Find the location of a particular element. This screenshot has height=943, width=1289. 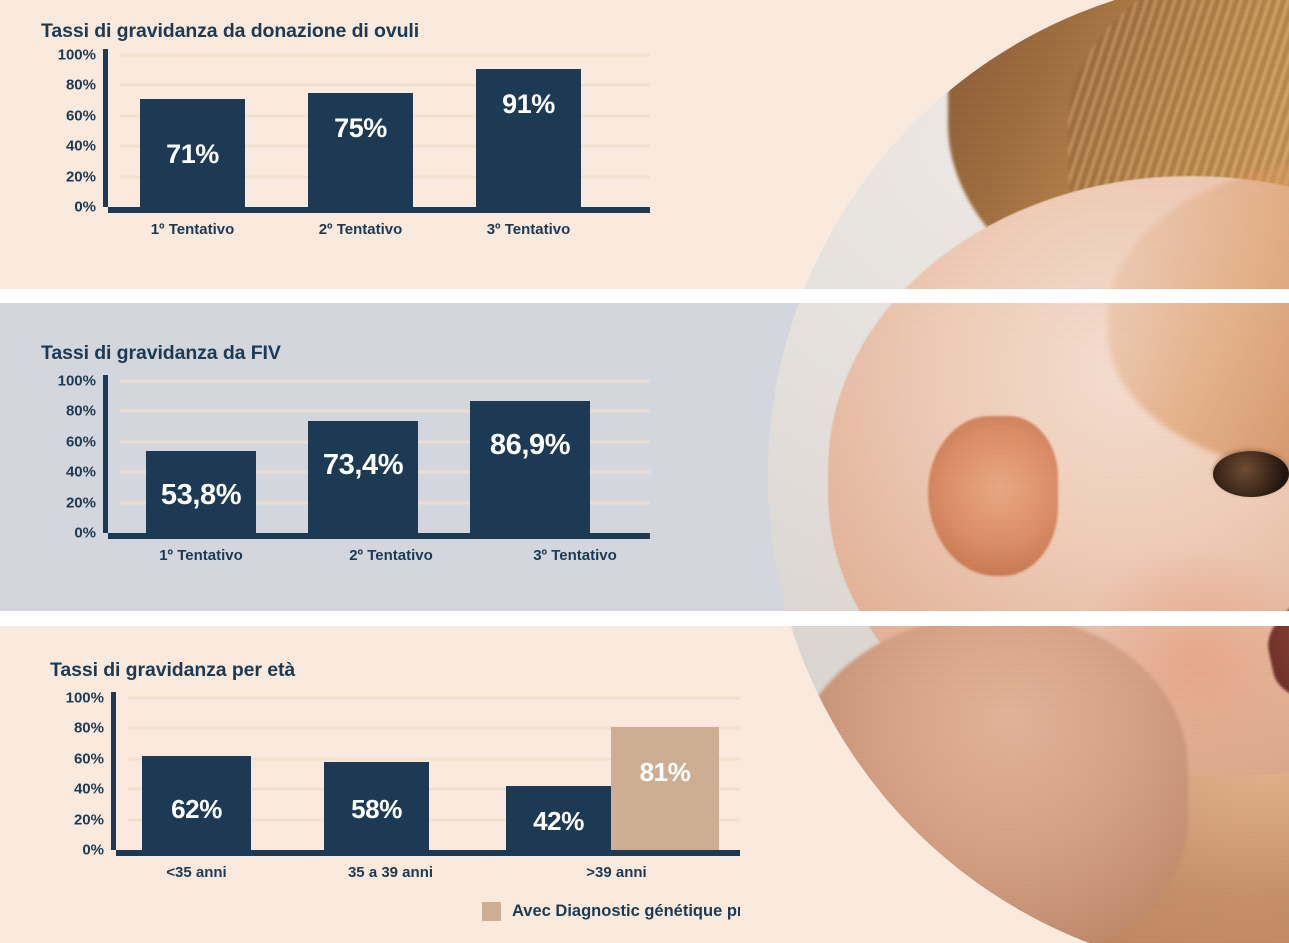

bars-chart-3: 62% 58% 42% 81% is located at coordinates (445, 774).